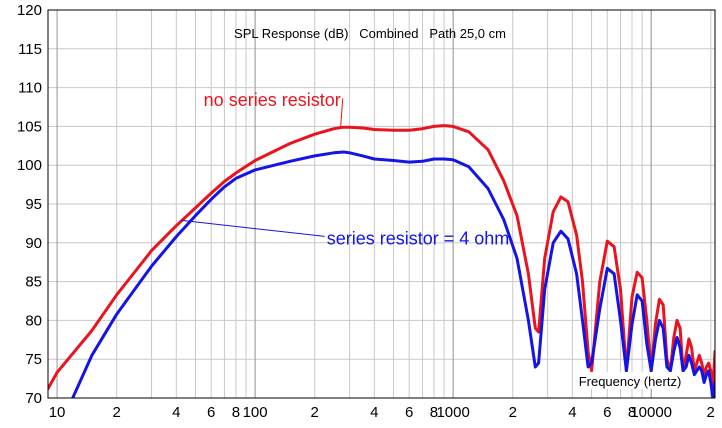  What do you see at coordinates (29, 126) in the screenshot?
I see `y-tick-label: 105` at bounding box center [29, 126].